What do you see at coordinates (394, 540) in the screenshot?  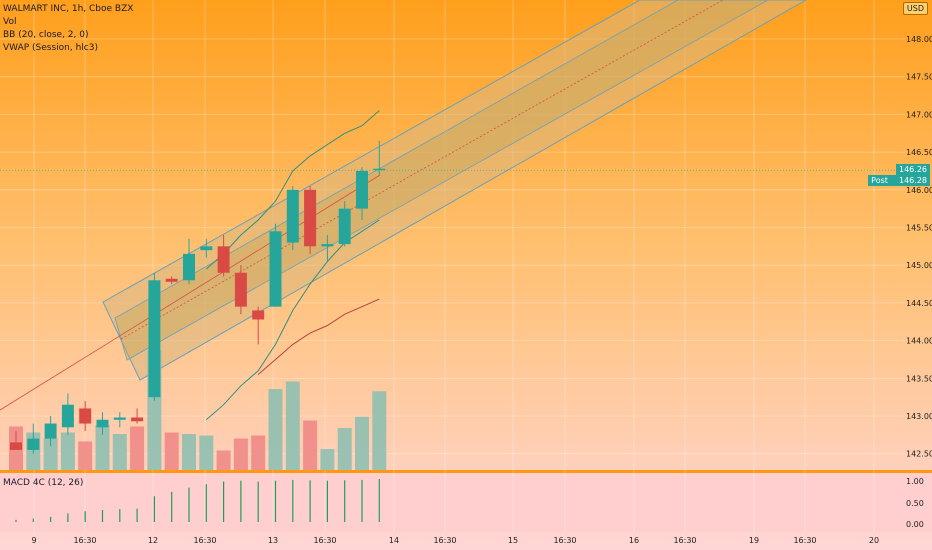 I see `time-tick-label: 14` at bounding box center [394, 540].